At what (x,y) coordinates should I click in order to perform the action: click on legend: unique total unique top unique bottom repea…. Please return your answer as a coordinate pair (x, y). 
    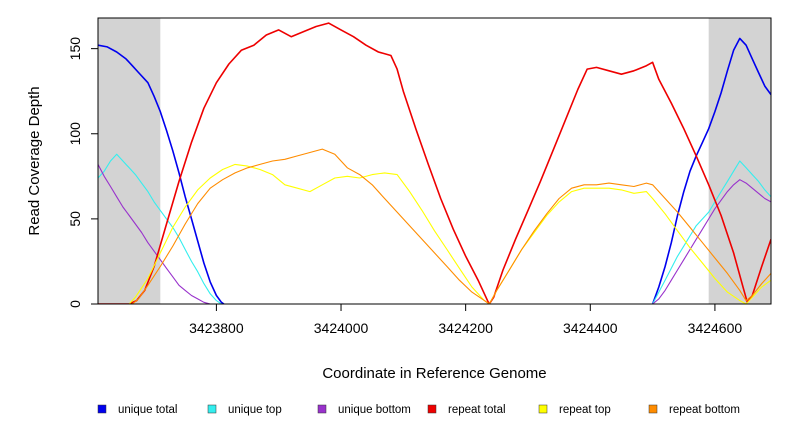
    Looking at the image, I should click on (418, 410).